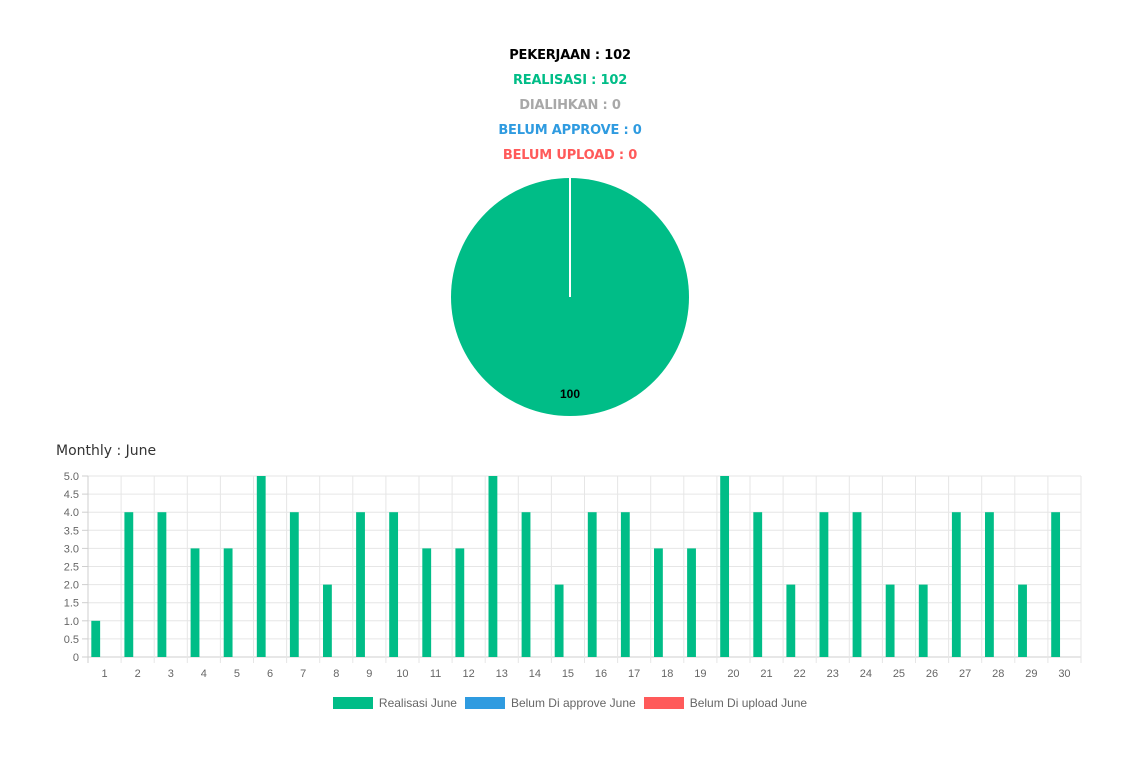 This screenshot has height=764, width=1140. Describe the element at coordinates (601, 674) in the screenshot. I see `x-tick-label: 16` at that location.